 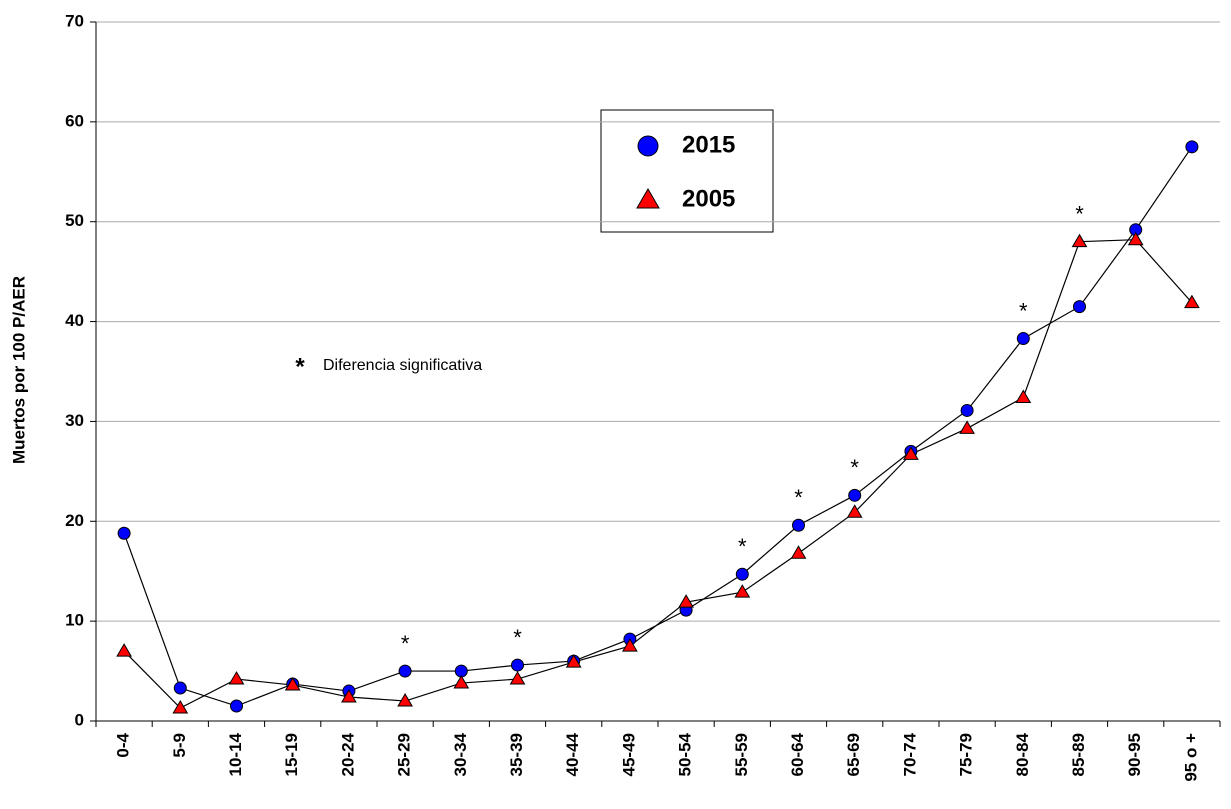 I want to click on legend-box, so click(x=687, y=171).